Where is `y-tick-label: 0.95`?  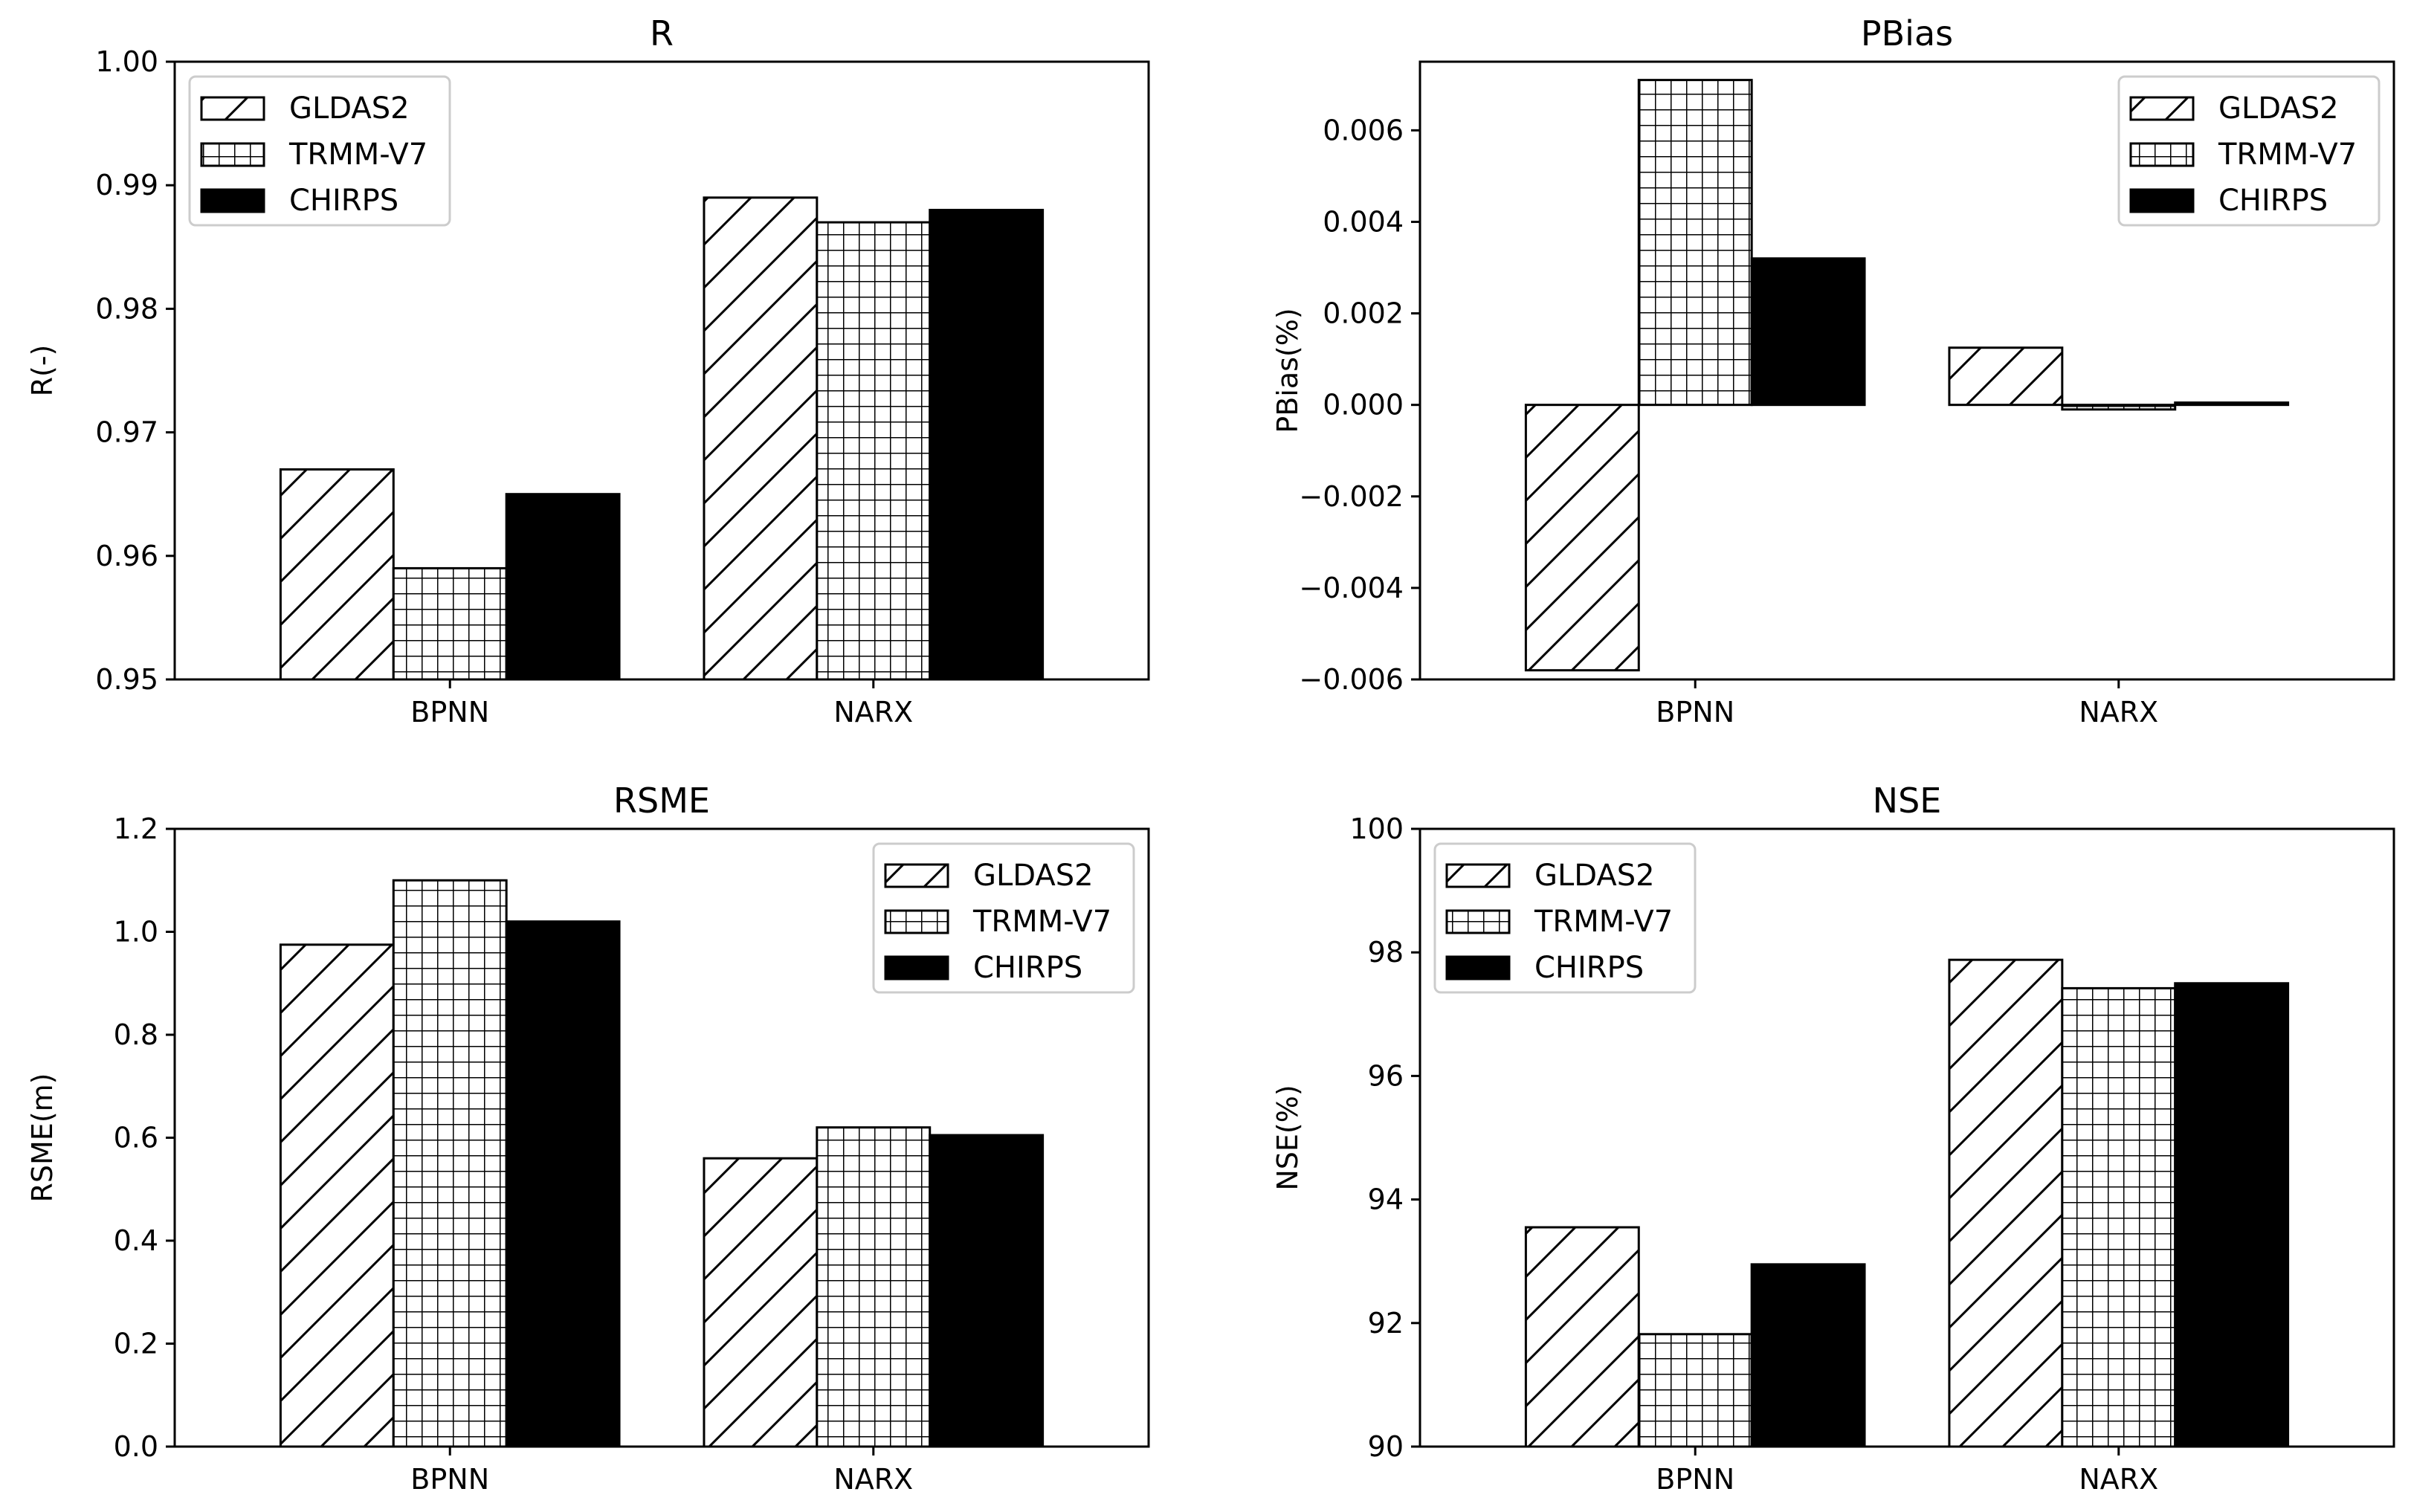
y-tick-label: 0.95 is located at coordinates (126, 680).